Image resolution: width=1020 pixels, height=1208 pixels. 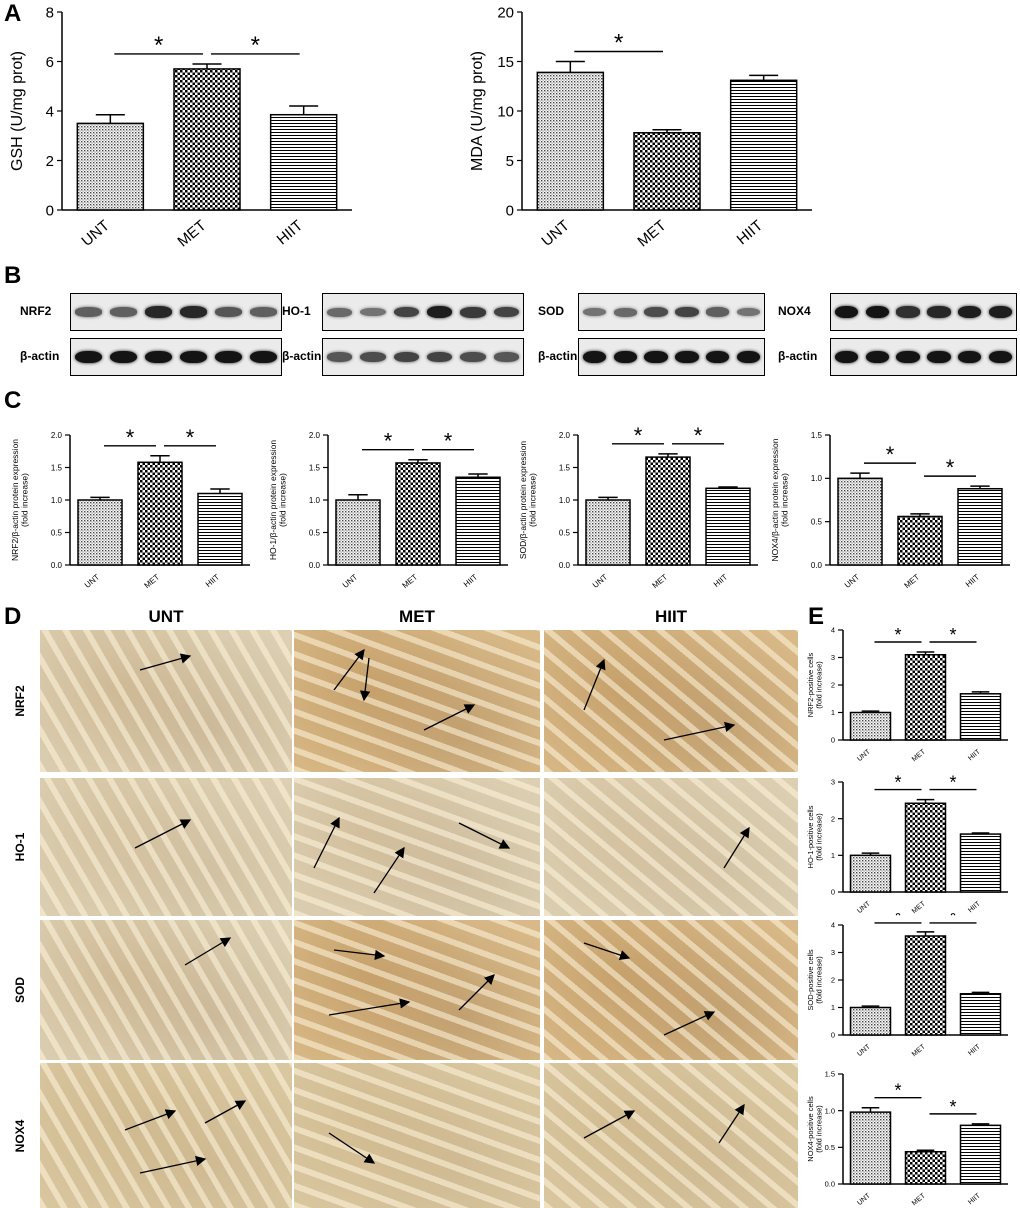 I want to click on y-tick-label: 3, so click(x=833, y=952).